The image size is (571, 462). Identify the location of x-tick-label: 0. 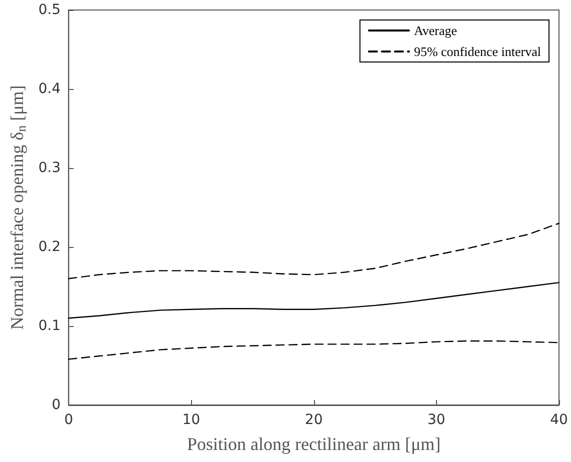
(69, 420).